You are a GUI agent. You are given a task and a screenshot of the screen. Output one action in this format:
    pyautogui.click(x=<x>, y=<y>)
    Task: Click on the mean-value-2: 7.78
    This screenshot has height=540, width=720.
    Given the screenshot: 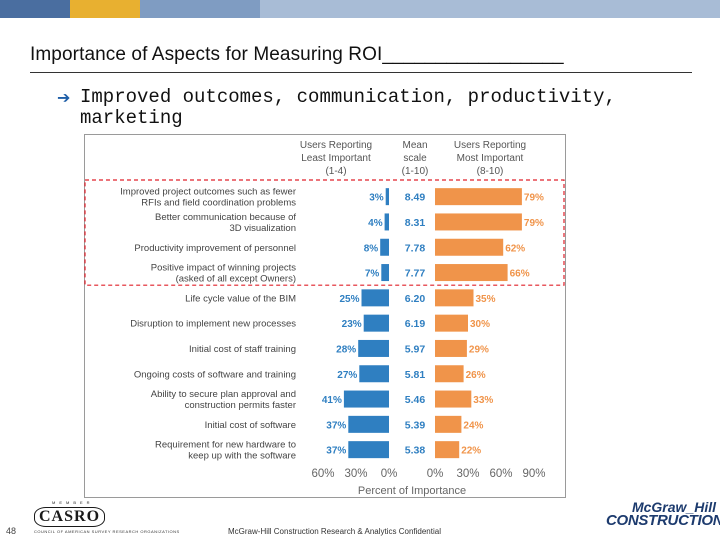 What is the action you would take?
    pyautogui.click(x=415, y=248)
    